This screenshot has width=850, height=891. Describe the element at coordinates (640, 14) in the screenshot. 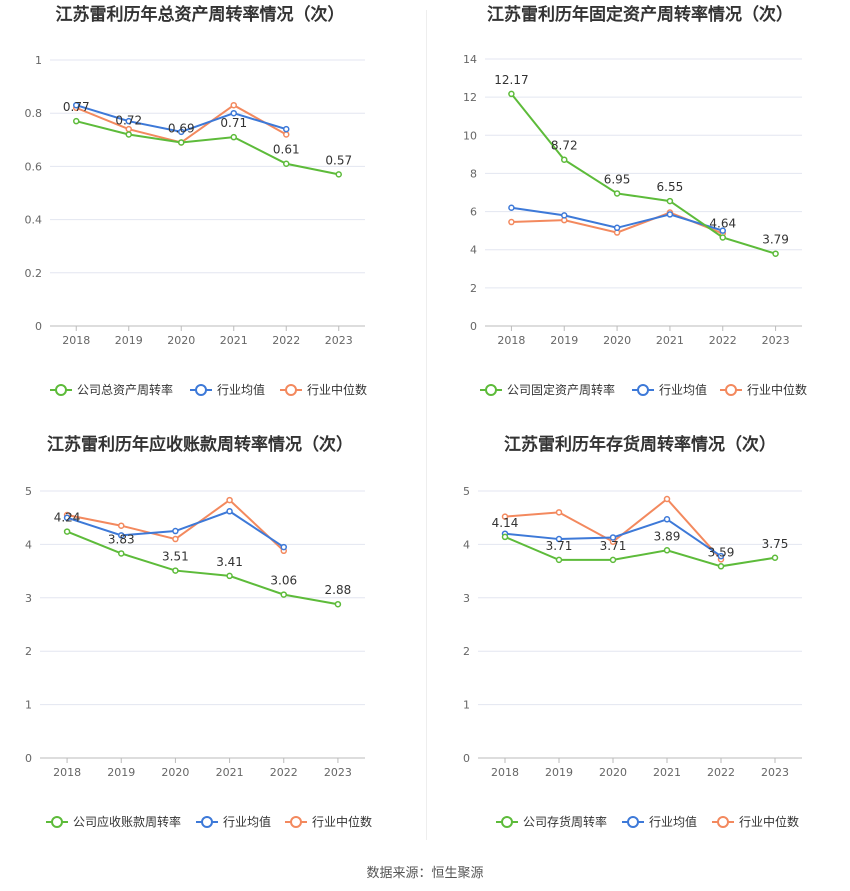

I see `chart-title: 江苏雷利历年固定资产周转率情况（次）` at that location.